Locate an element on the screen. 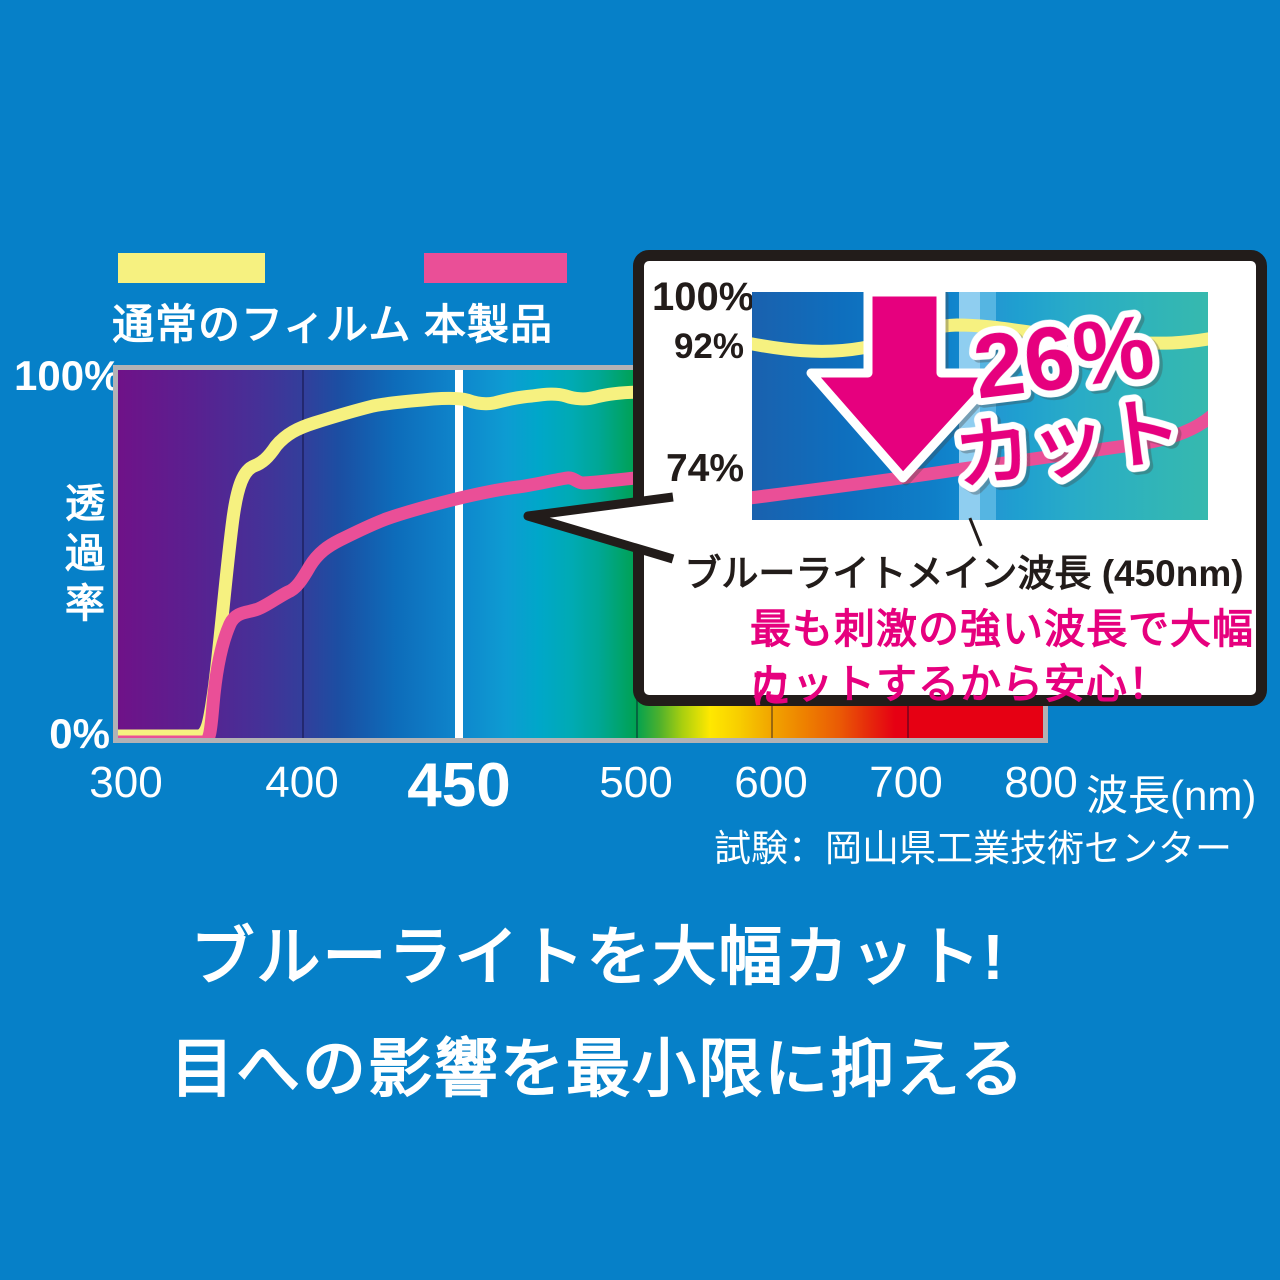 Image resolution: width=1280 pixels, height=1280 pixels. callout-tail is located at coordinates (599, 528).